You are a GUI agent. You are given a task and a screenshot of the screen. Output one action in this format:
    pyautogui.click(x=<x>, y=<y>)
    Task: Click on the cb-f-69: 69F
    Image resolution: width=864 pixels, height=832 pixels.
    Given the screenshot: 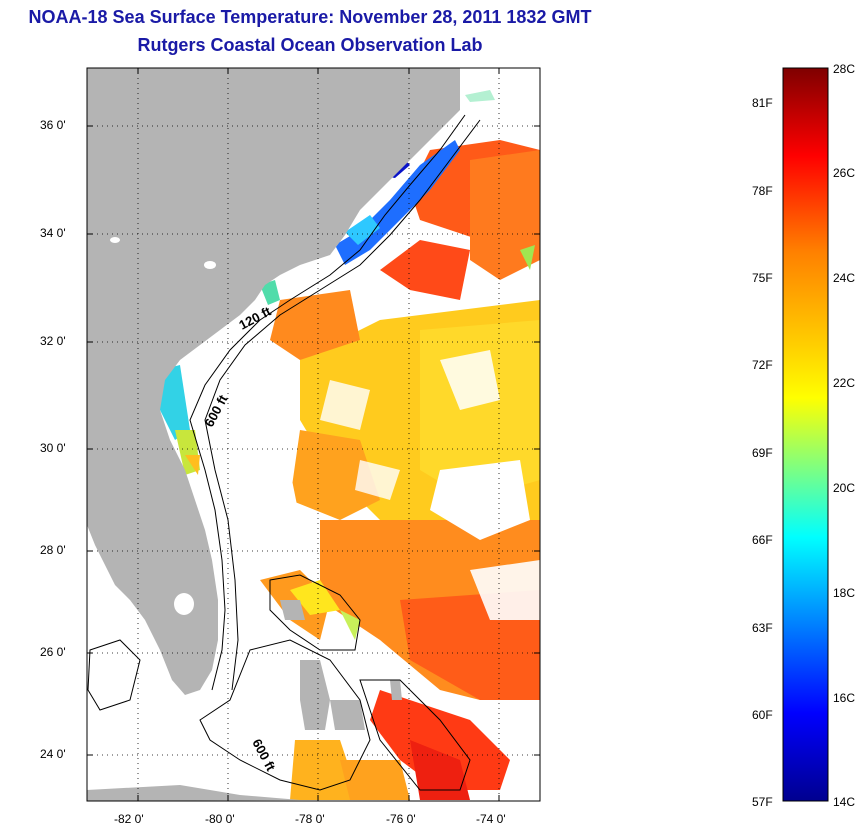 What is the action you would take?
    pyautogui.click(x=762, y=453)
    